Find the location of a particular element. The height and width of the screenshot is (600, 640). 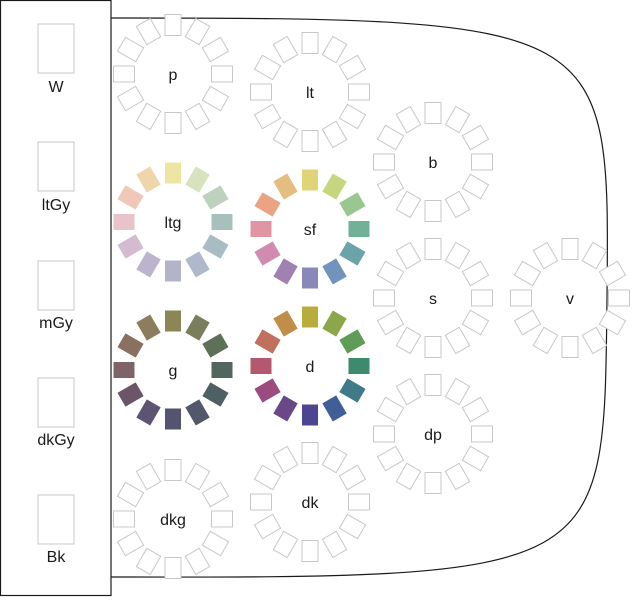

tone-label: s is located at coordinates (433, 299).